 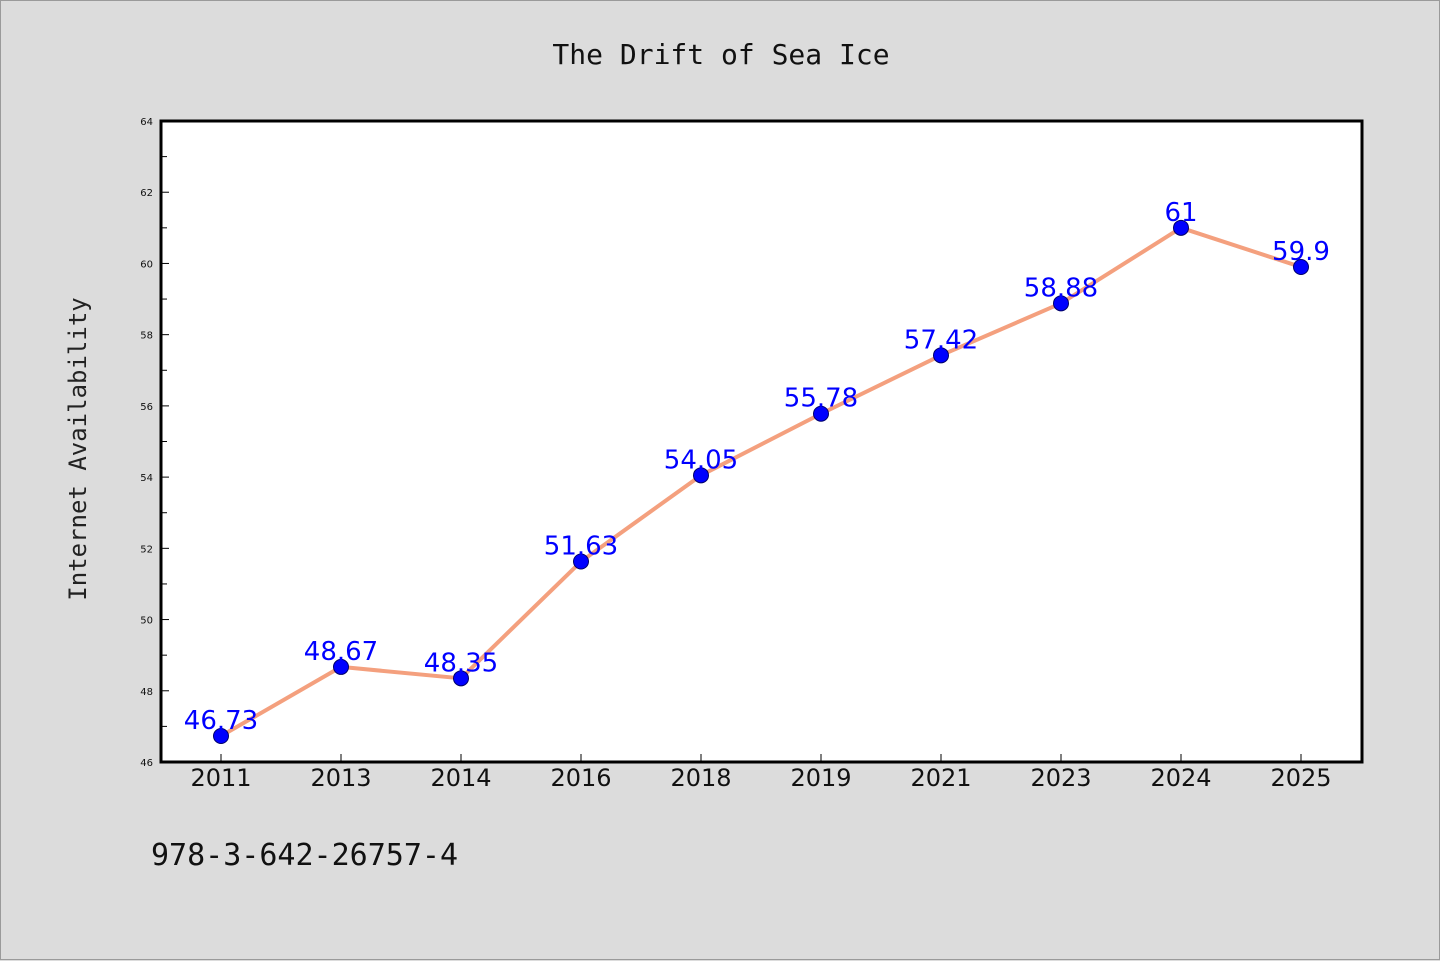 I want to click on x-tick-label: 2011, so click(x=220, y=778).